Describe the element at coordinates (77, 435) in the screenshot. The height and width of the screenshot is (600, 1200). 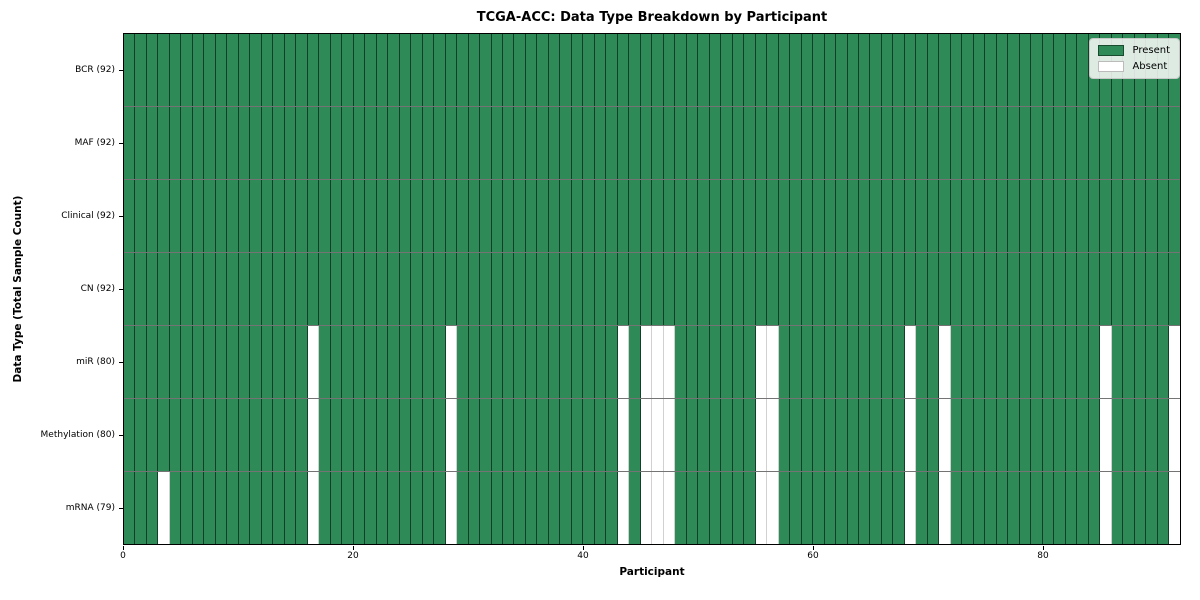
I see `y-tick-label: Methylation (80)` at that location.